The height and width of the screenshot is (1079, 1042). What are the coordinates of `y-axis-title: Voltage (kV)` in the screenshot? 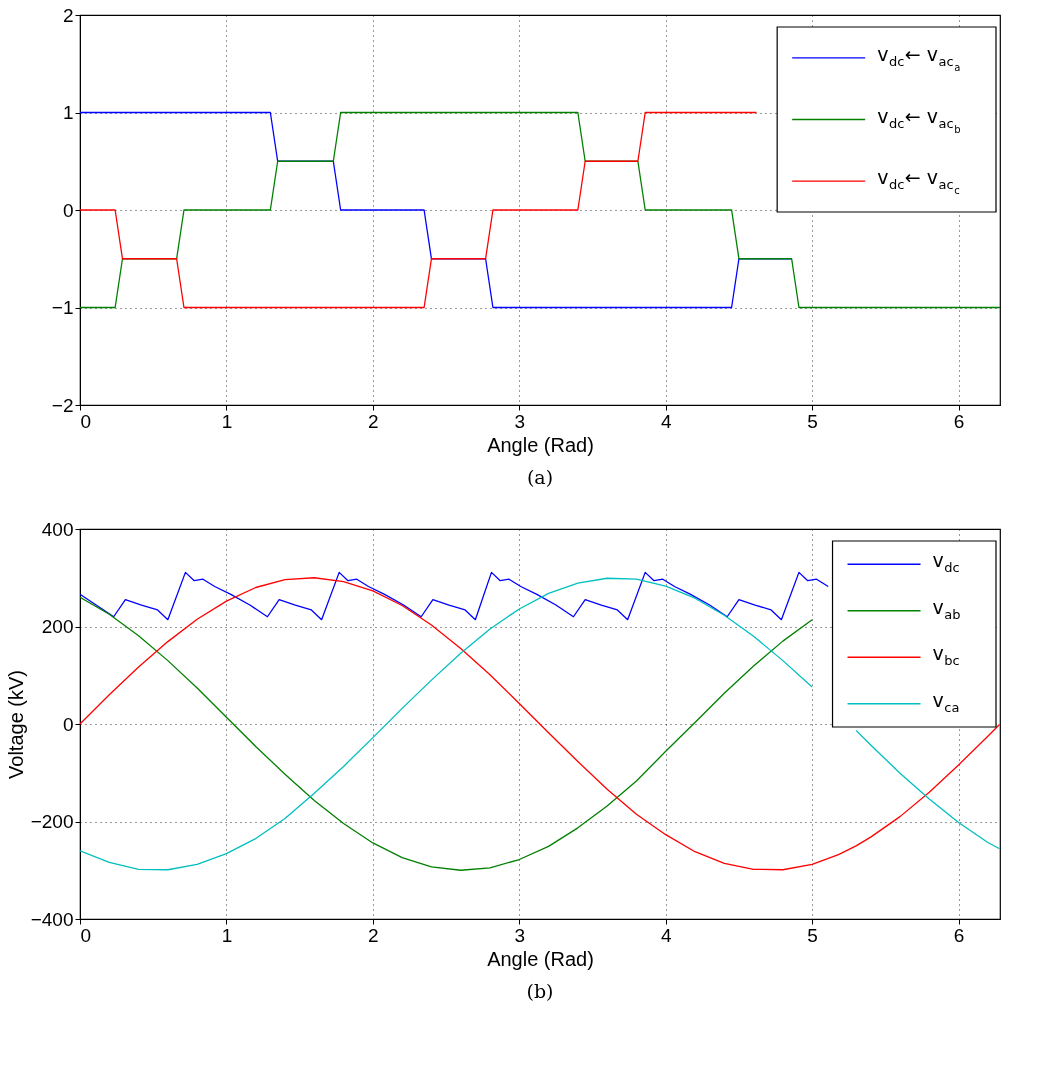 It's located at (15, 724).